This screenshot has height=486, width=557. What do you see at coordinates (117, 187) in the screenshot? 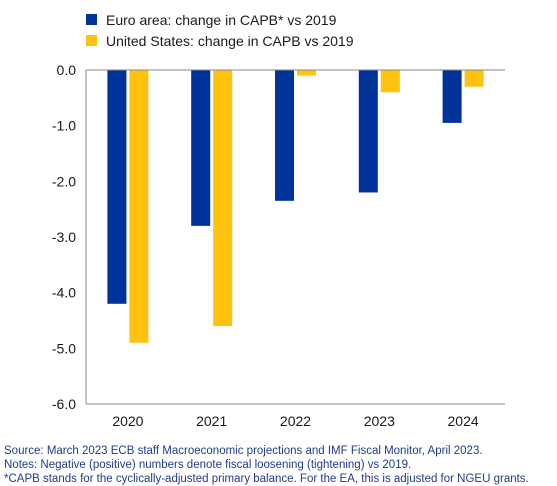
I see `bar-euro-area-2020` at bounding box center [117, 187].